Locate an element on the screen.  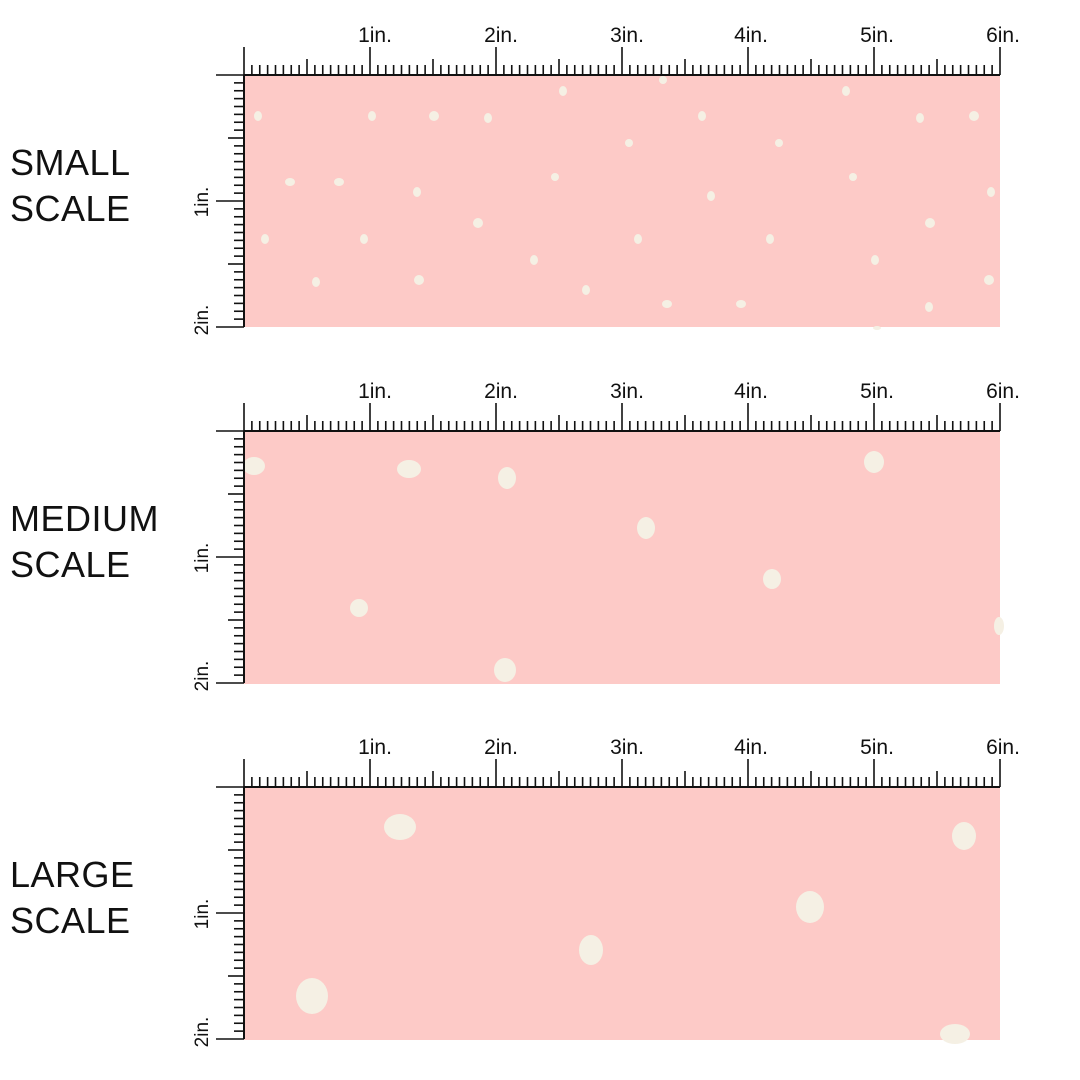
scale-label-line1: SMALL is located at coordinates (70, 162).